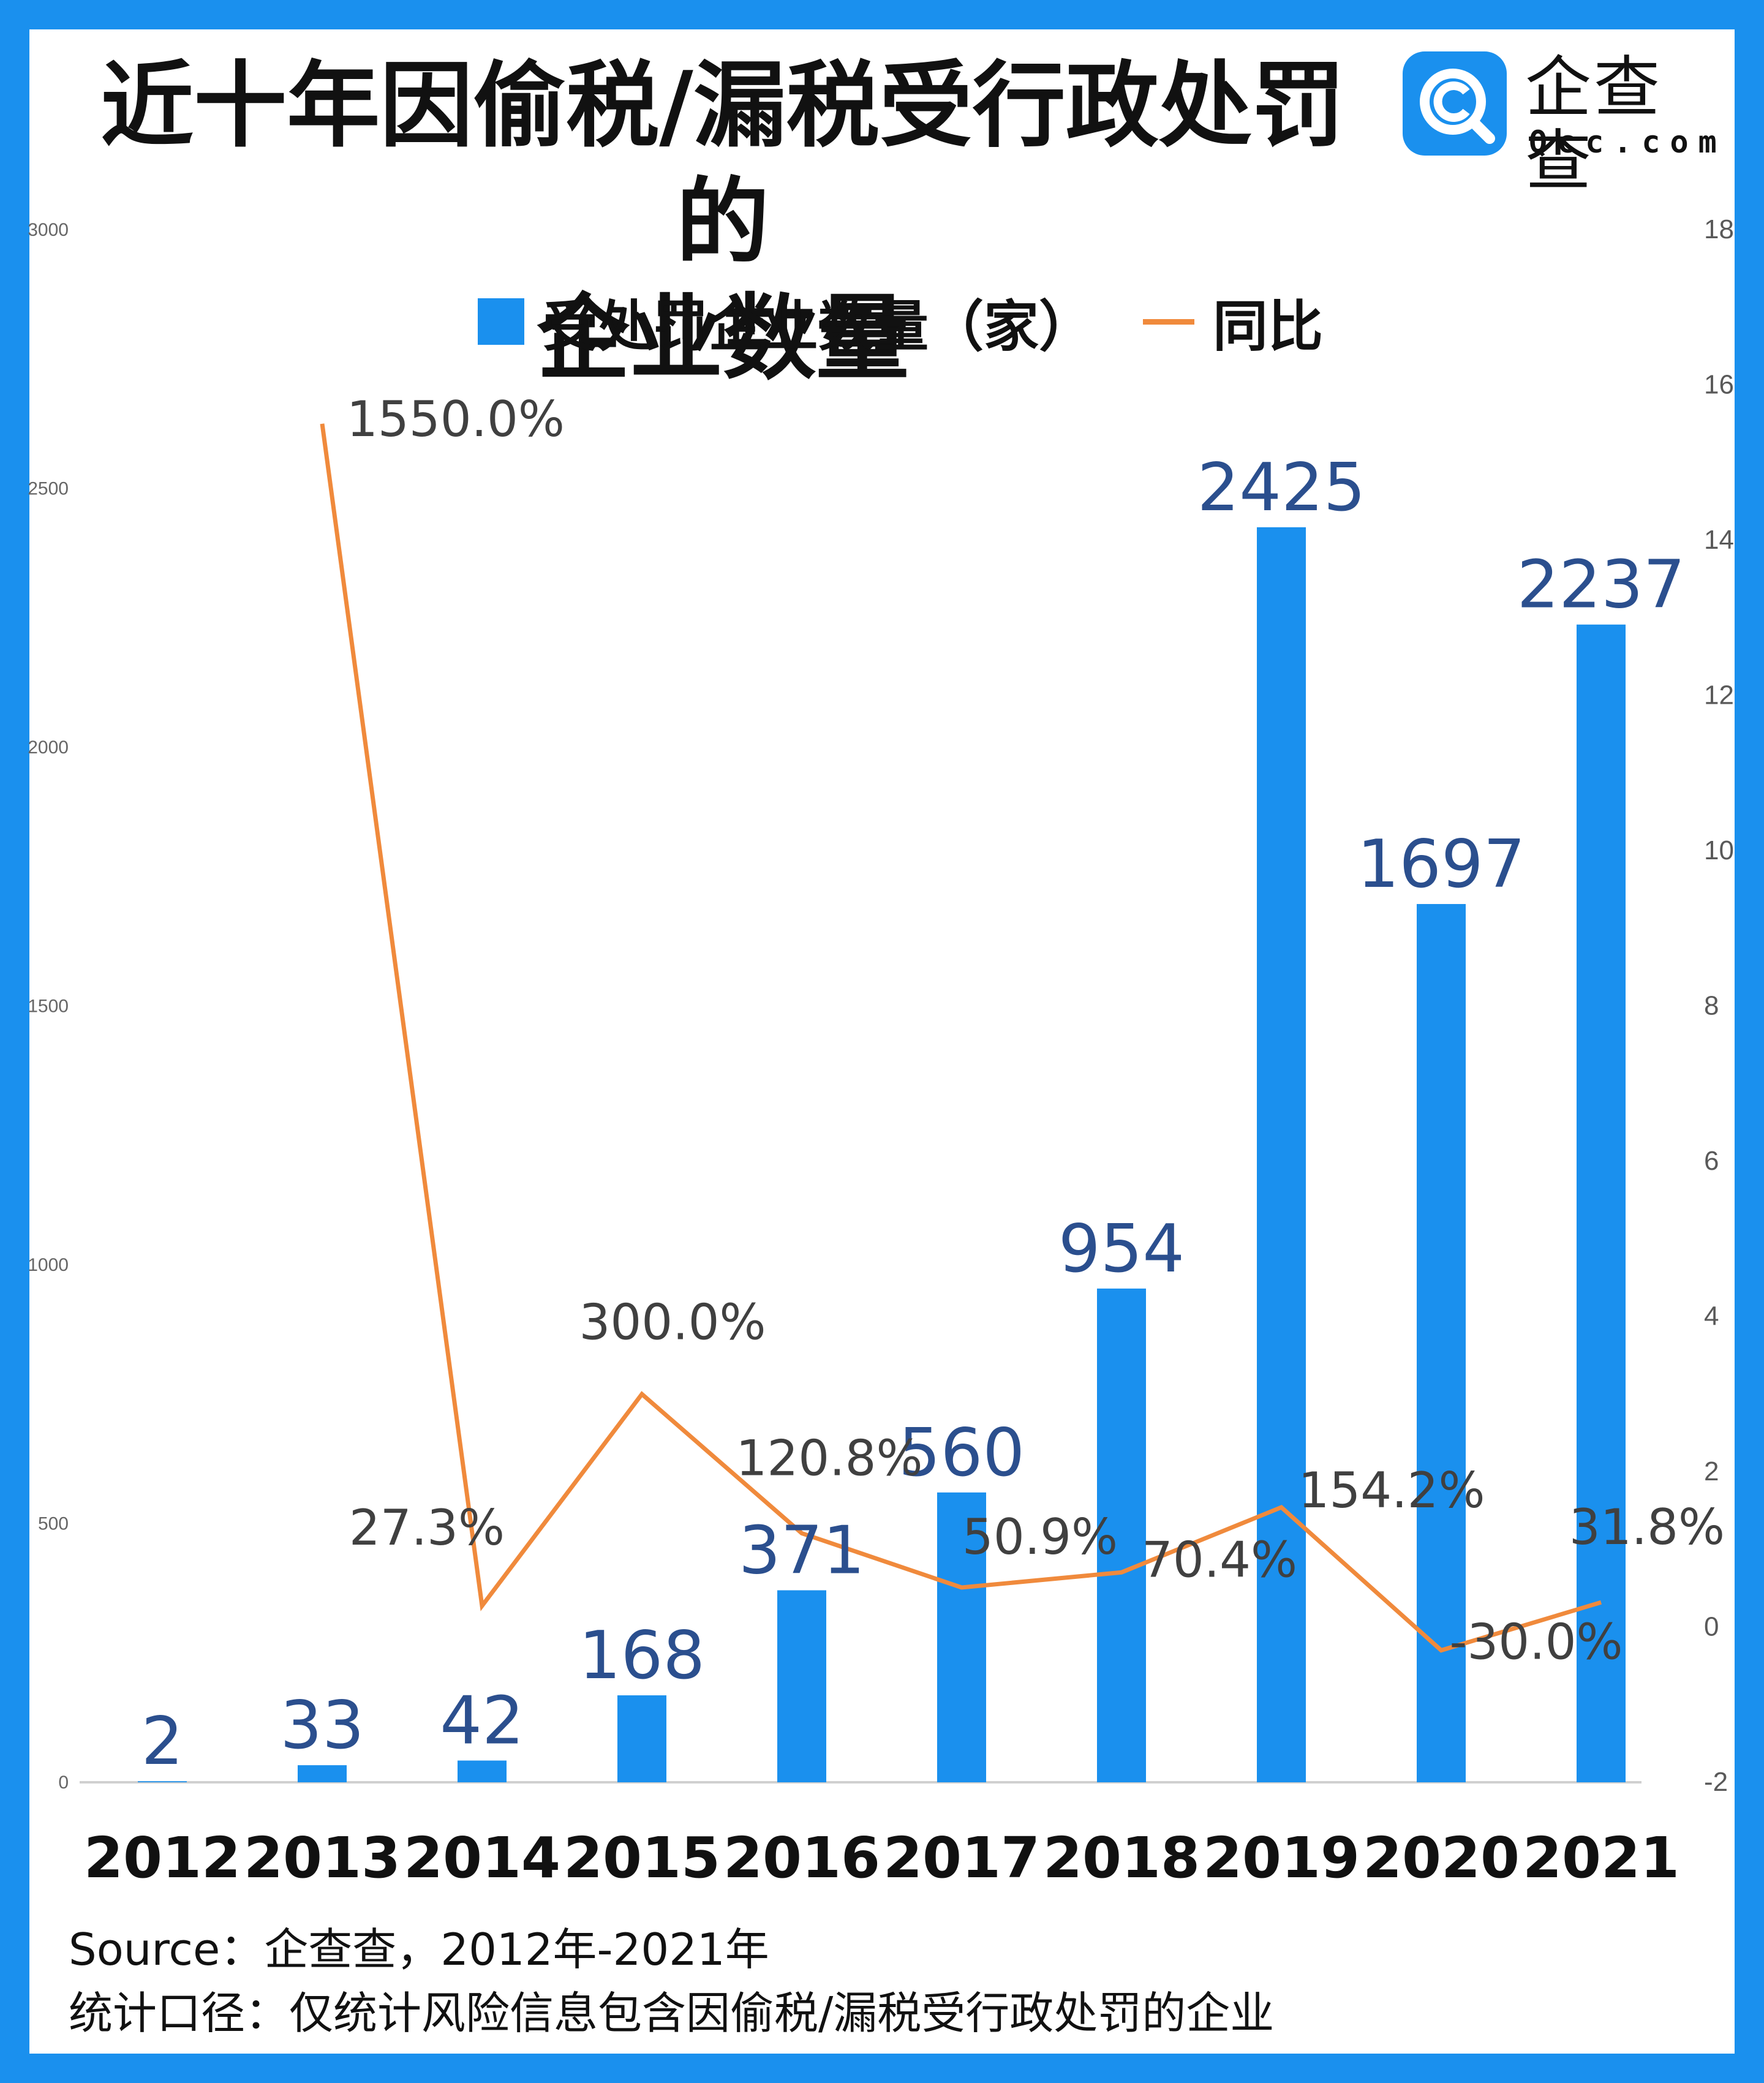  What do you see at coordinates (1442, 1858) in the screenshot?
I see `x-tick-label-2020: 2020` at bounding box center [1442, 1858].